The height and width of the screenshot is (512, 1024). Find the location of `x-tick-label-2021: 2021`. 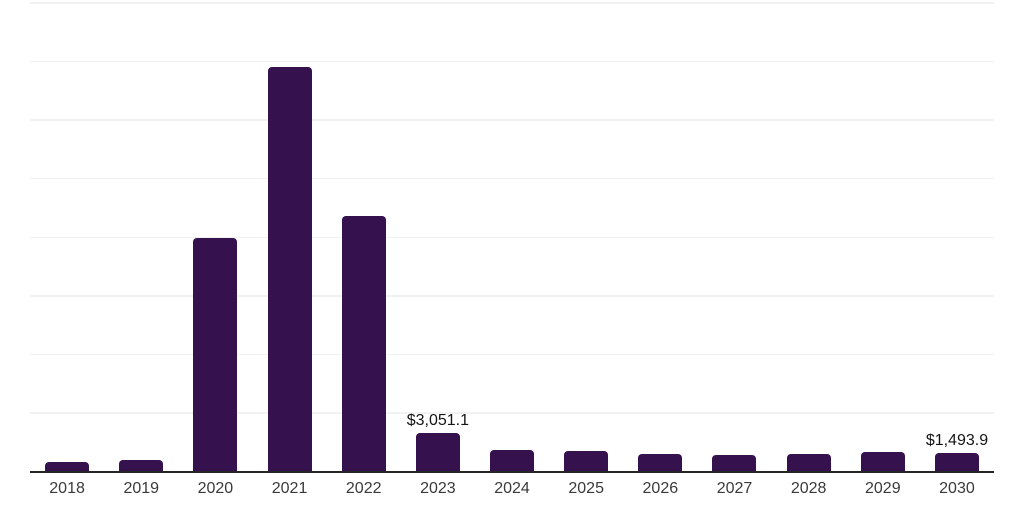

x-tick-label-2021: 2021 is located at coordinates (289, 488).